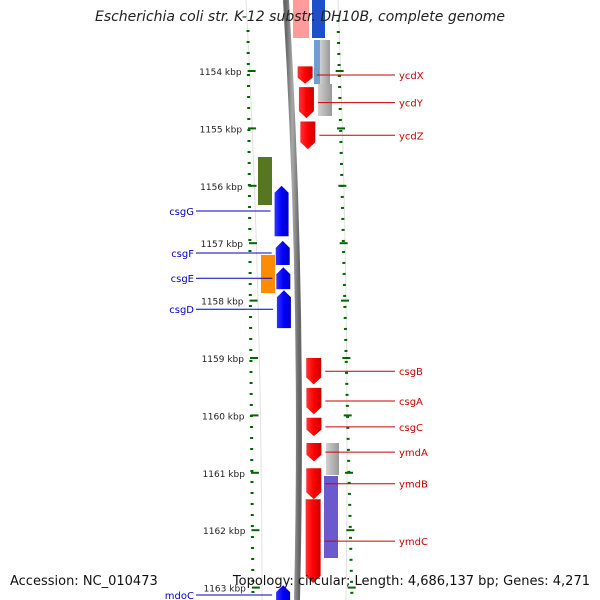 Image resolution: width=600 pixels, height=600 pixels. Describe the element at coordinates (223, 417) in the screenshot. I see `ruler-tick-label: 1160 kbp` at that location.